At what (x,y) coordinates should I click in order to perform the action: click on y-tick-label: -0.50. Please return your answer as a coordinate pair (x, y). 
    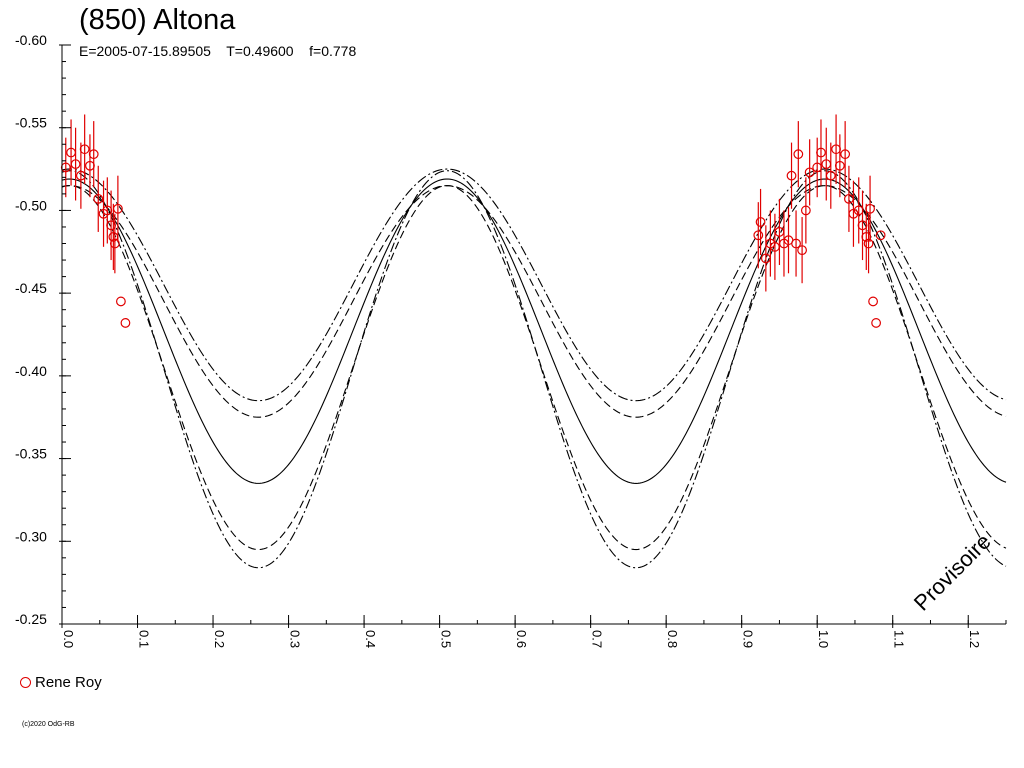
    Looking at the image, I should click on (31, 205).